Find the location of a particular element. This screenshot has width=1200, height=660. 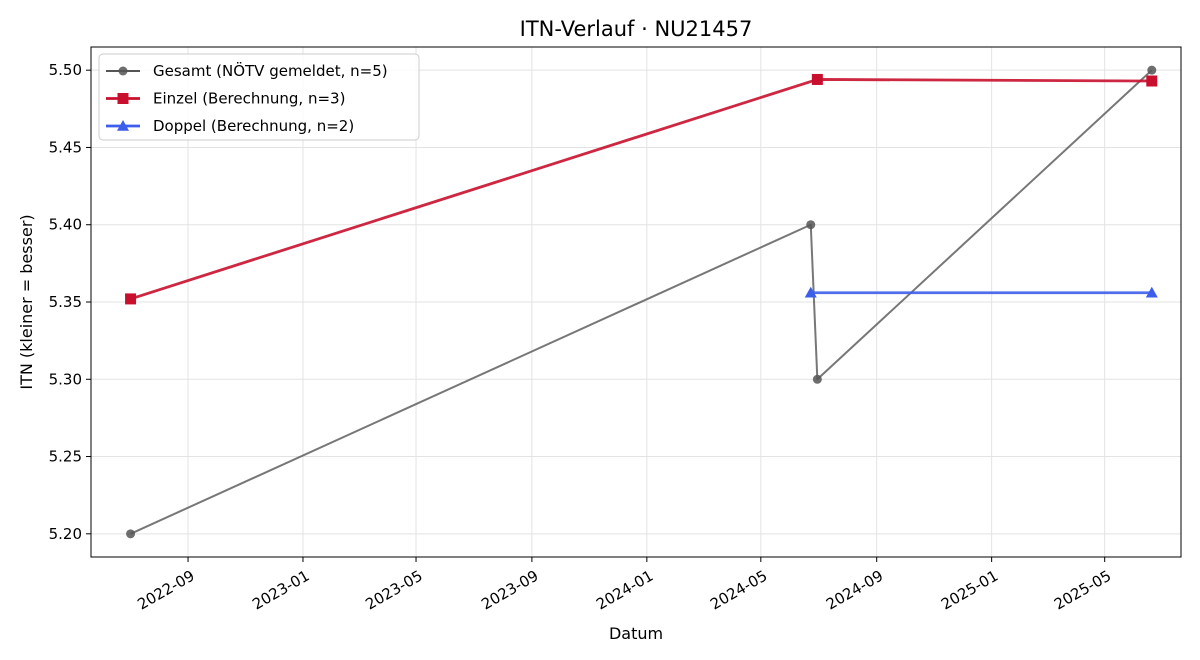

x-tick-label: 2023-09 is located at coordinates (509, 590).